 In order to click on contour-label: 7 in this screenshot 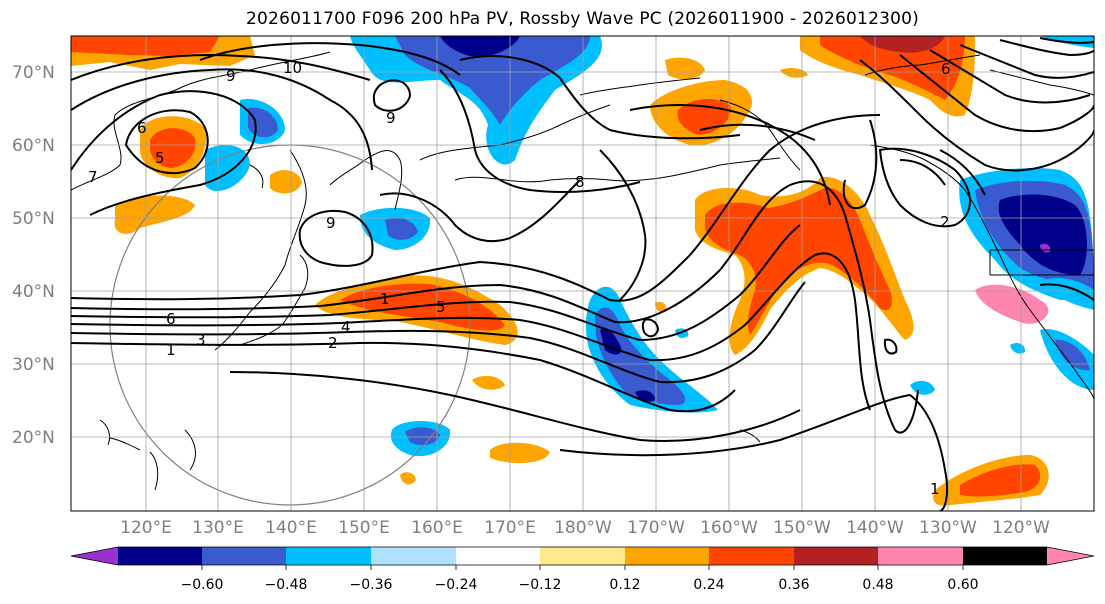, I will do `click(93, 177)`.